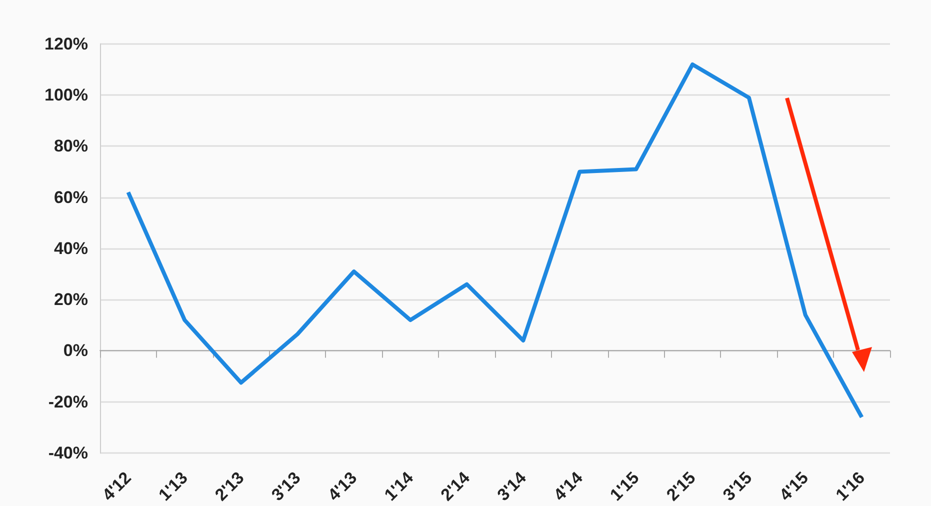 This screenshot has height=506, width=931. I want to click on y-tick-label: 120%, so click(66, 44).